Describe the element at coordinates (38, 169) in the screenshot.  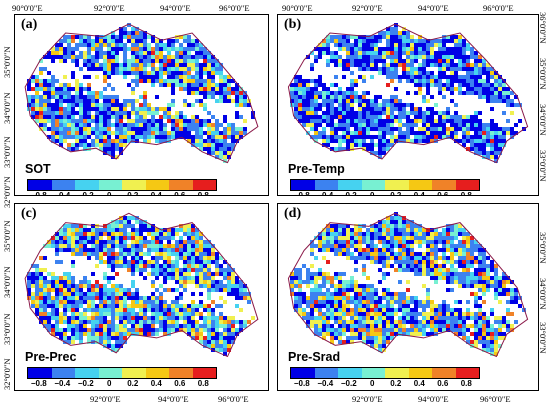
I see `panel-title: SOT` at that location.